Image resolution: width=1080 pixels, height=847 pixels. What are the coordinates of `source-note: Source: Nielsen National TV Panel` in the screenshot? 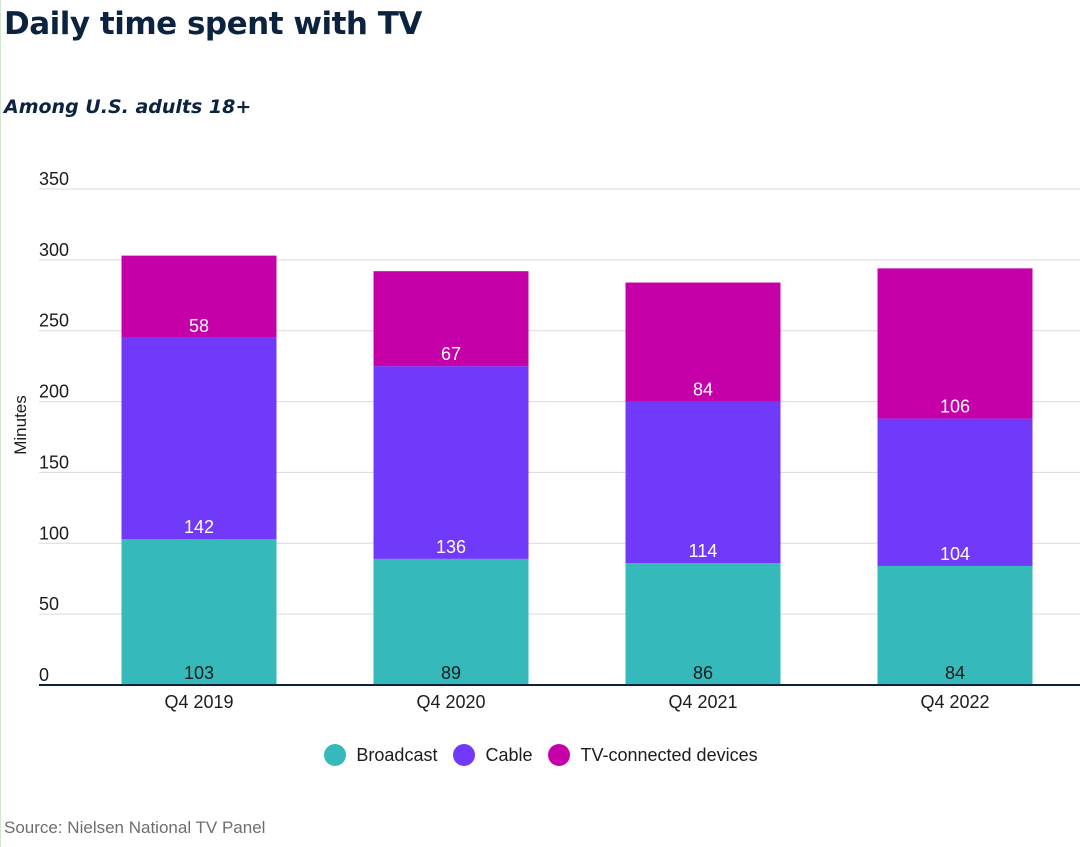 It's located at (135, 827).